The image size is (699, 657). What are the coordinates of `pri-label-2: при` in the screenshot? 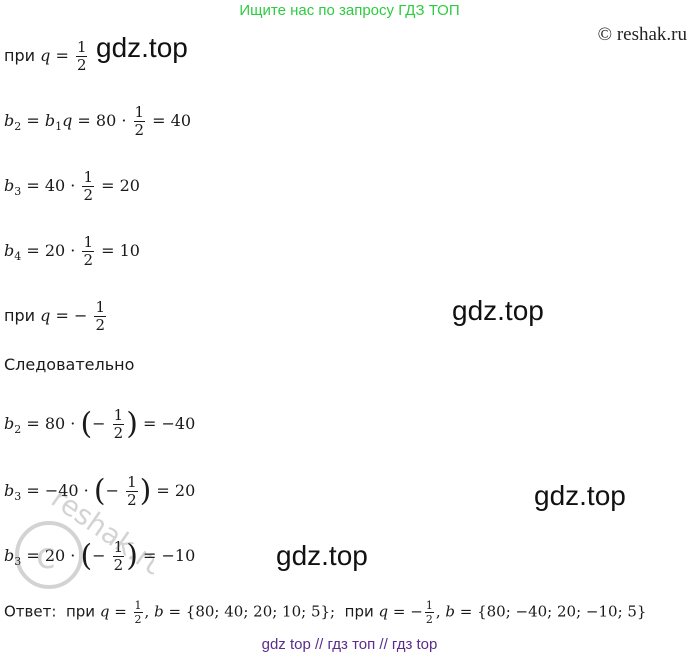 It's located at (20, 315).